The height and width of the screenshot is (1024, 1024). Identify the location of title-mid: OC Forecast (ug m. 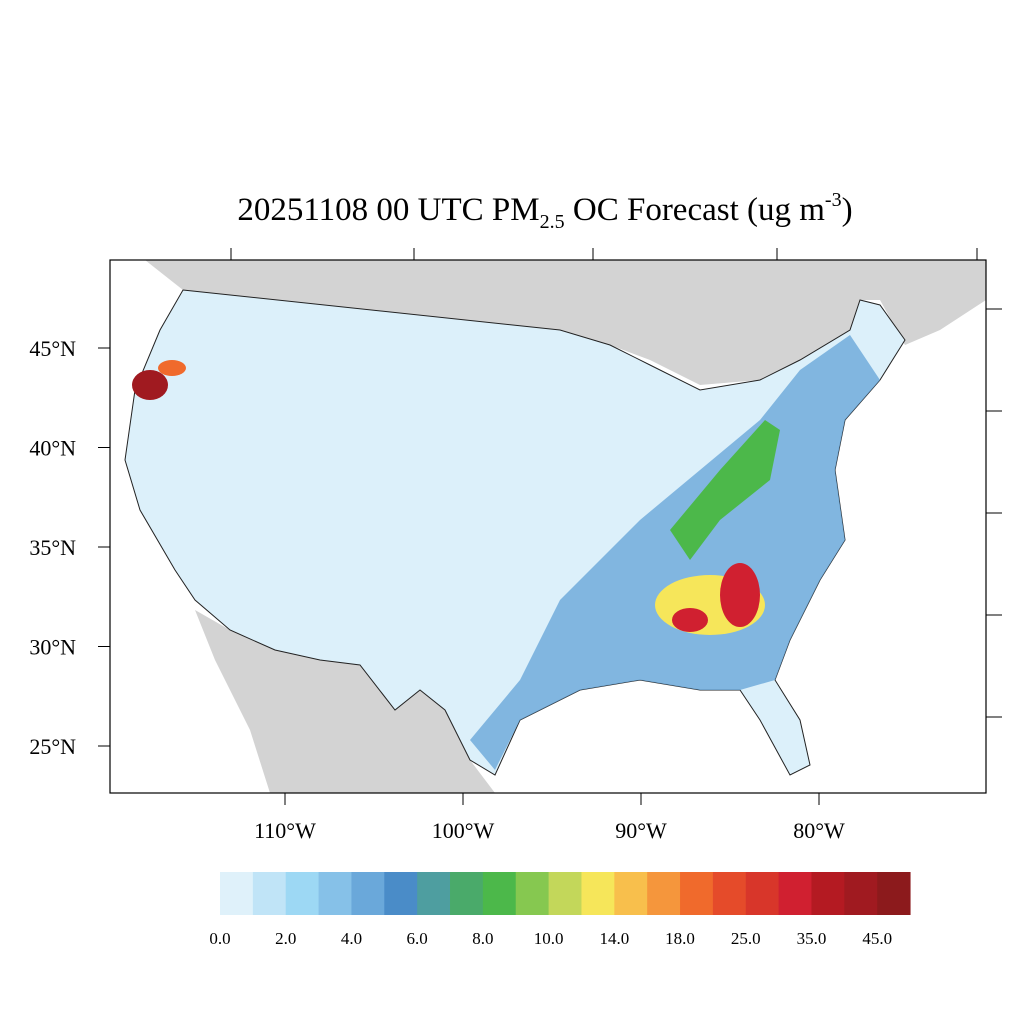
(695, 210).